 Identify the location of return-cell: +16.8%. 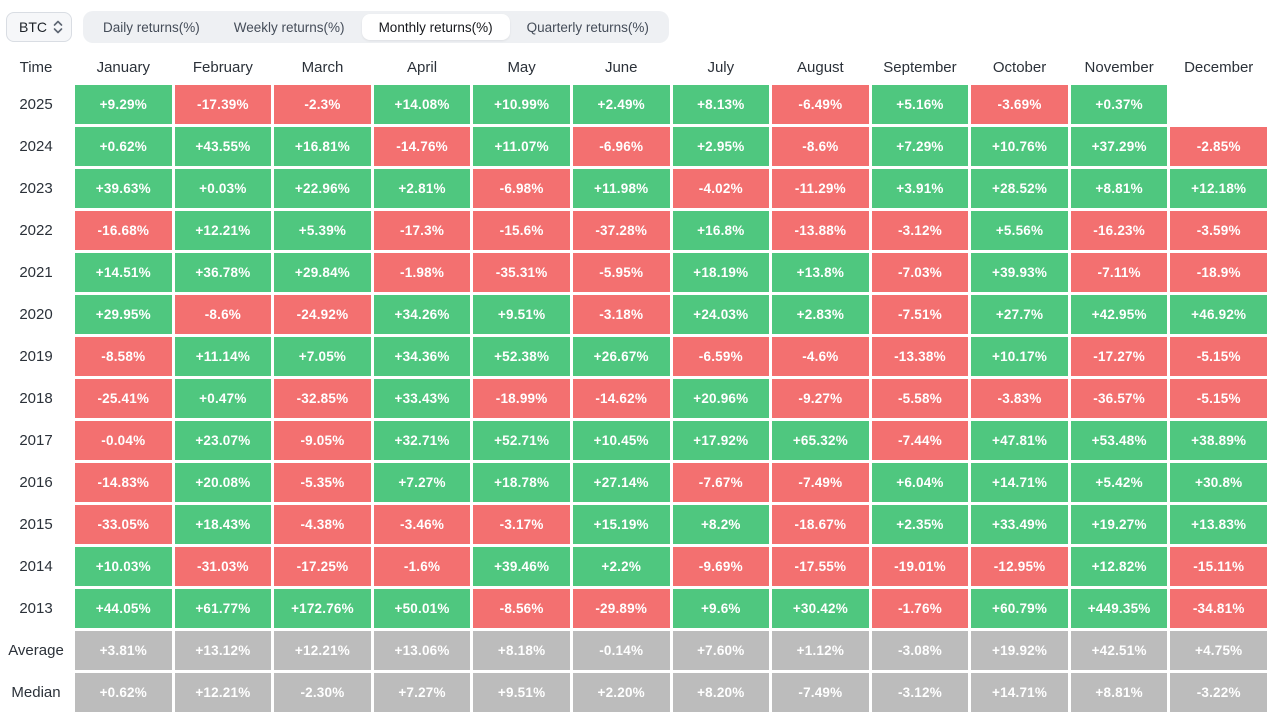
(721, 230).